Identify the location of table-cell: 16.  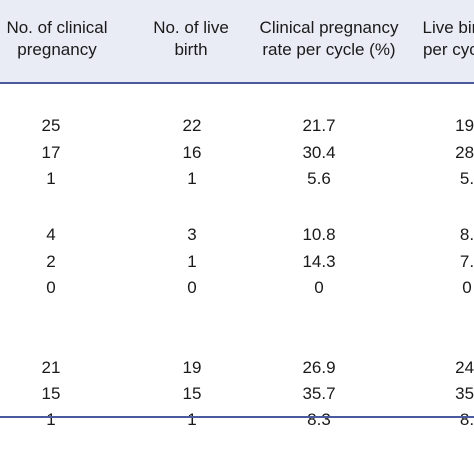
(192, 152).